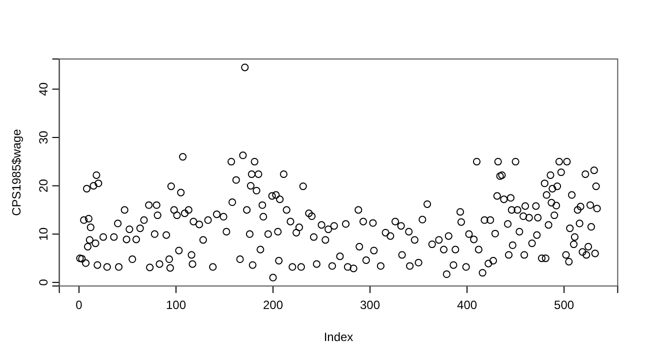  I want to click on y-axis-title: CPS1985$wage, so click(16, 172).